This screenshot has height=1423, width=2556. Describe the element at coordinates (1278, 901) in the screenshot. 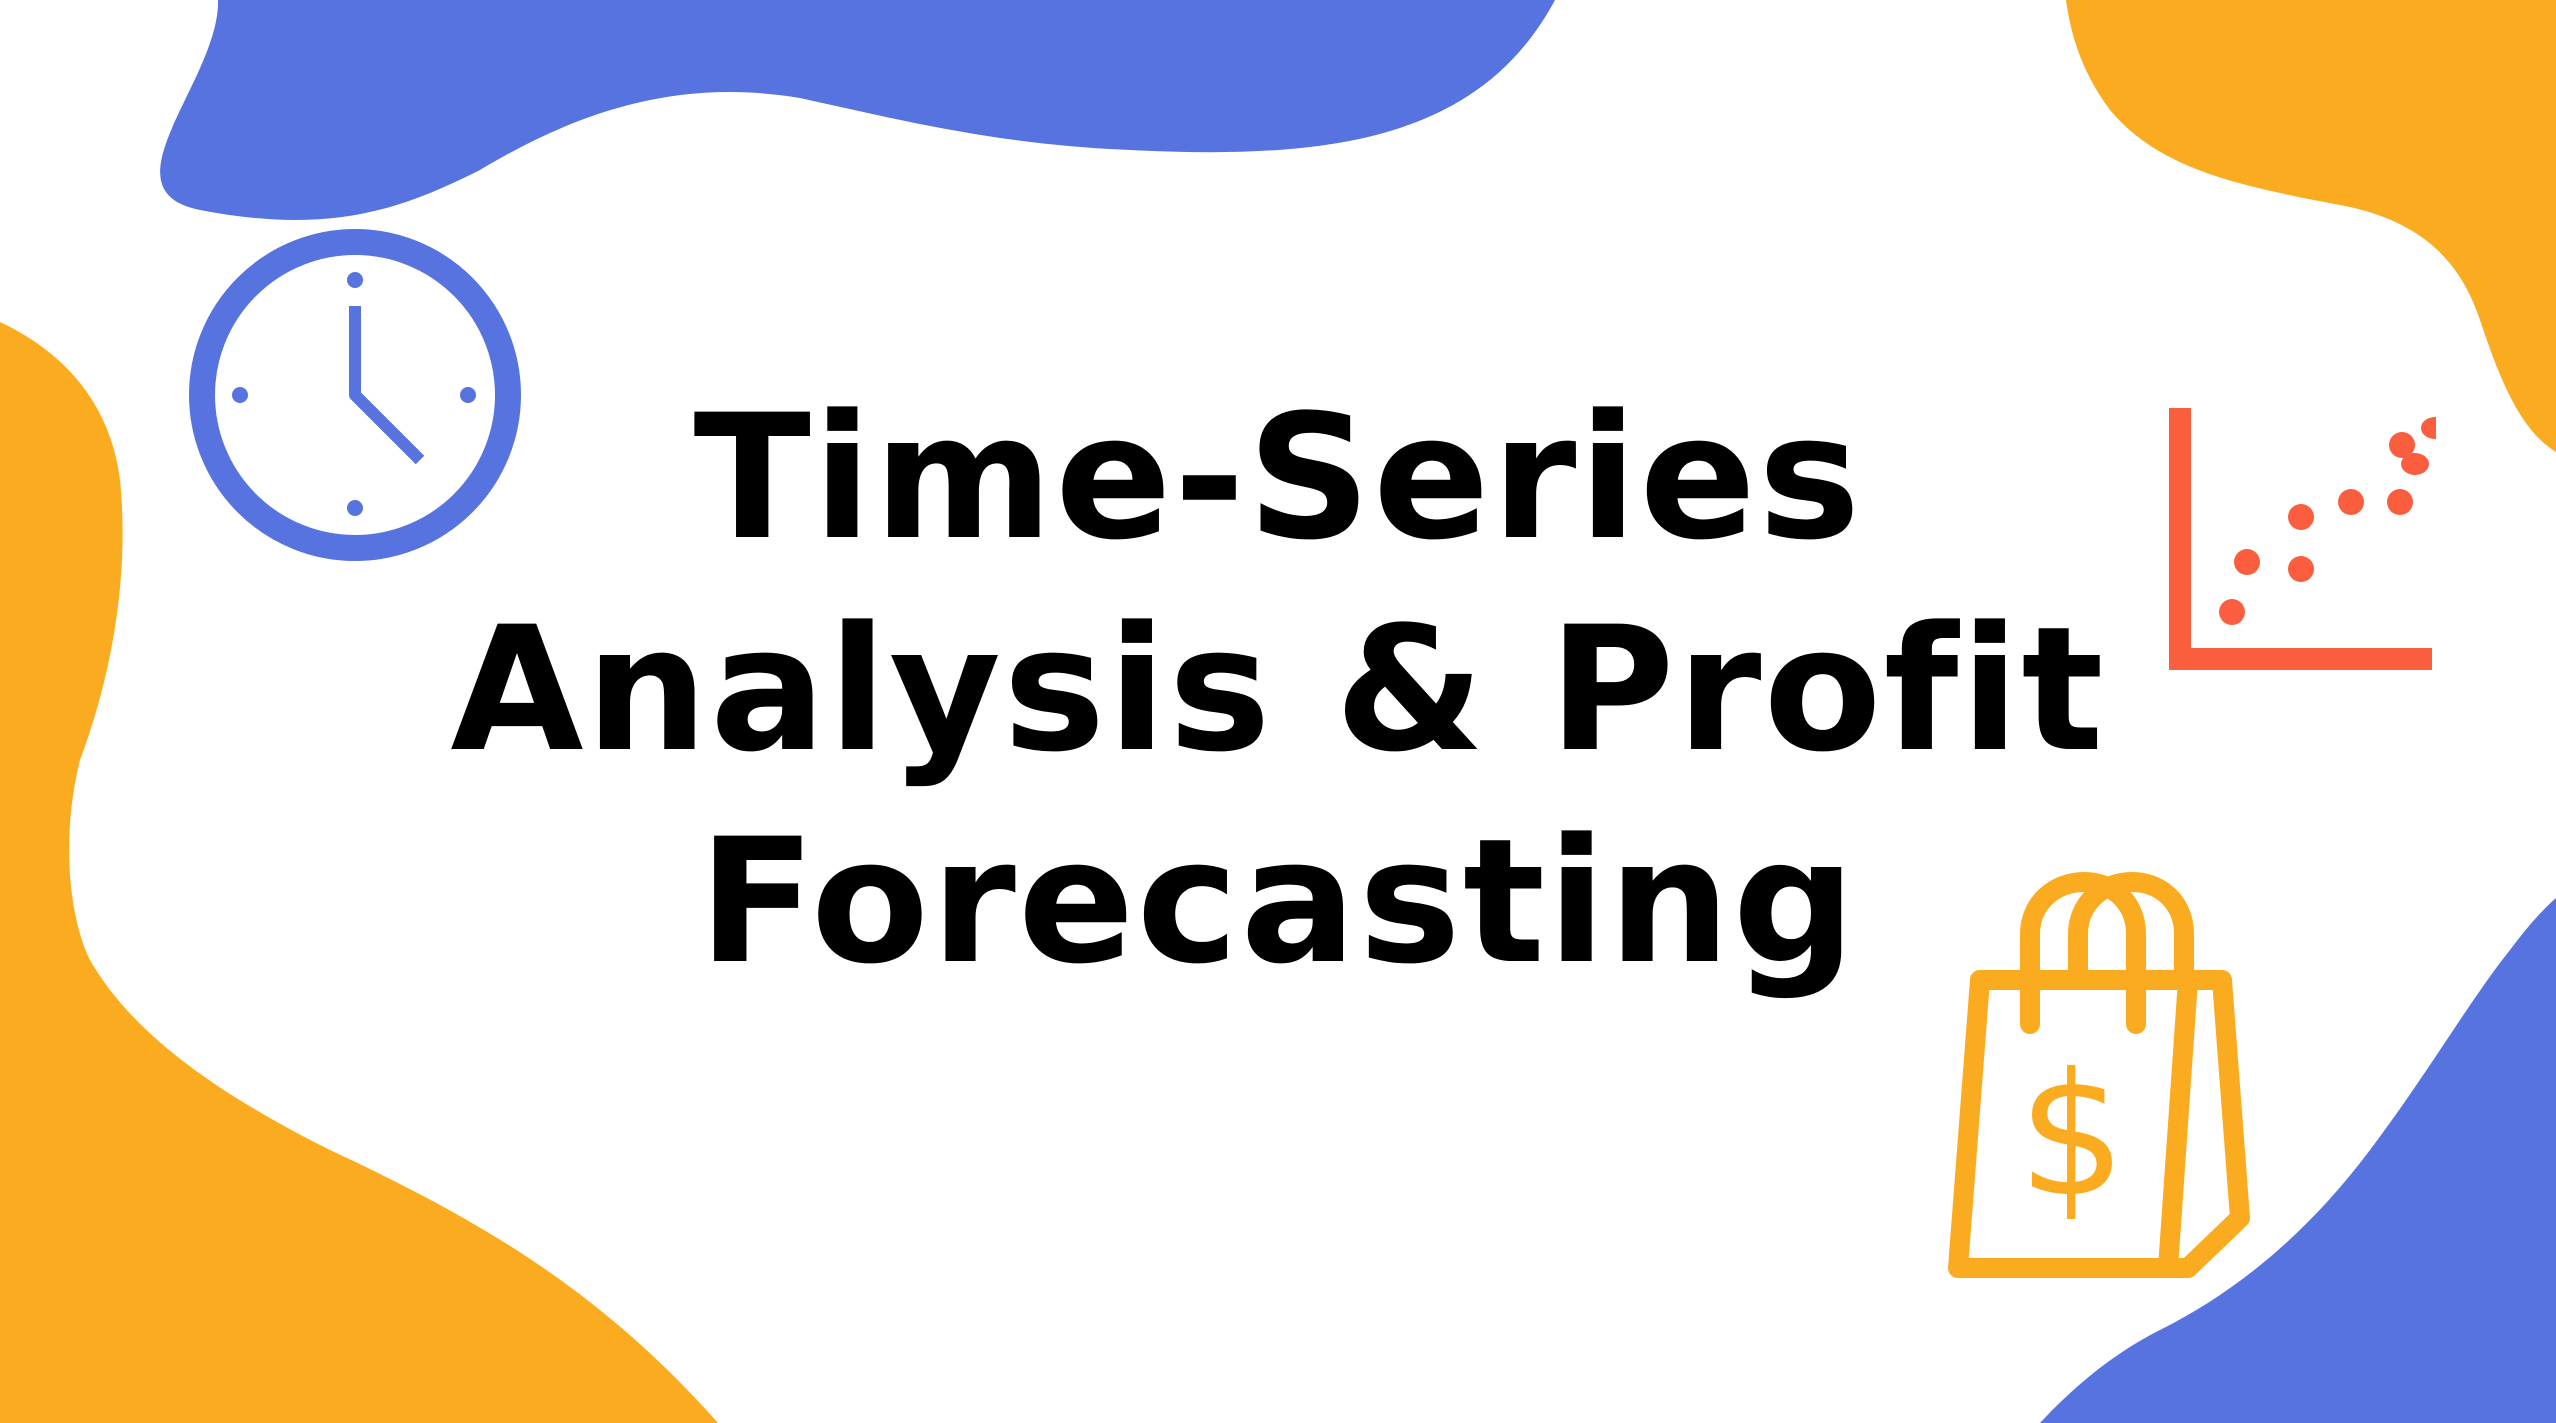

I see `title-line-3: Forecasting` at that location.